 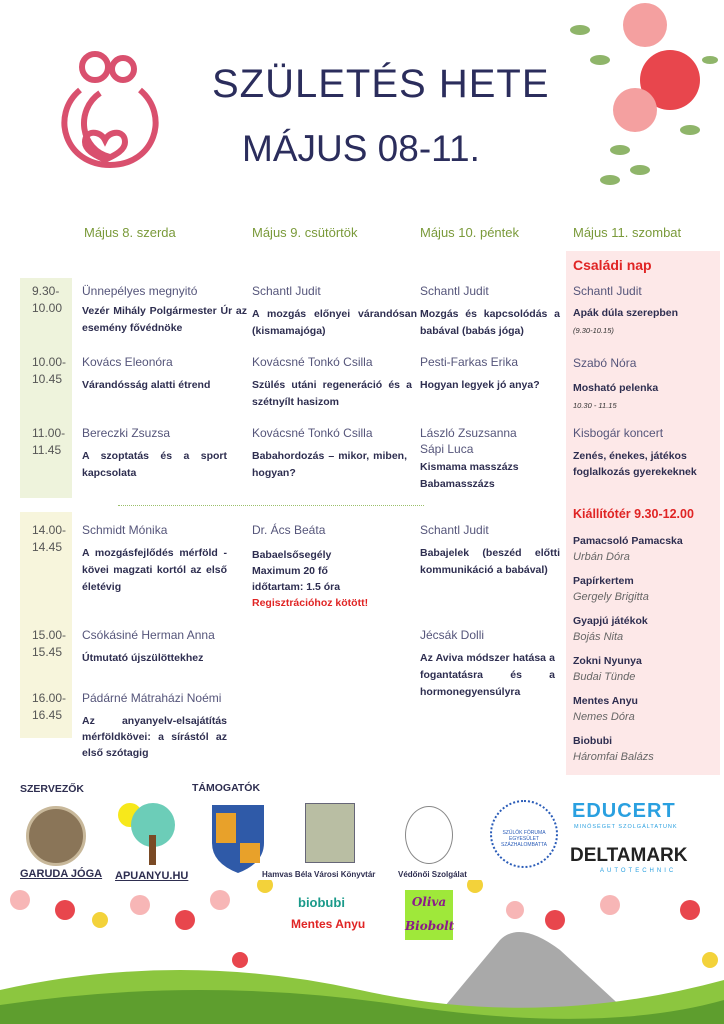 I want to click on educert-slogan: MINŐSÉGET SZOLGÁLTATUNK, so click(x=626, y=827).